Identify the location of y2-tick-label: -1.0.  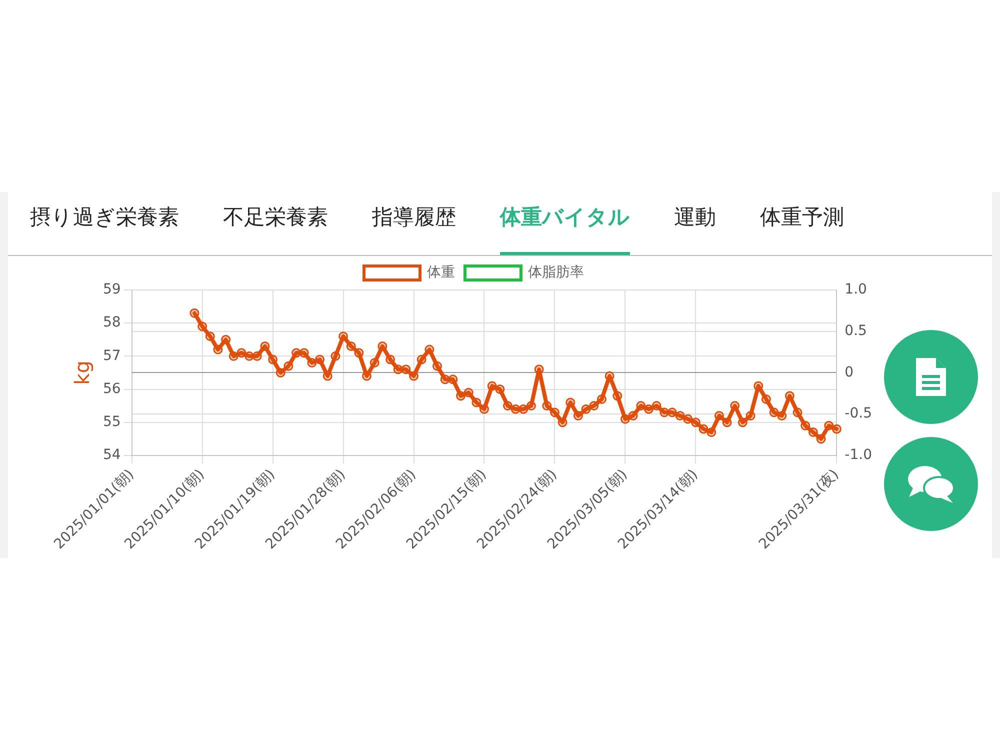
(858, 455).